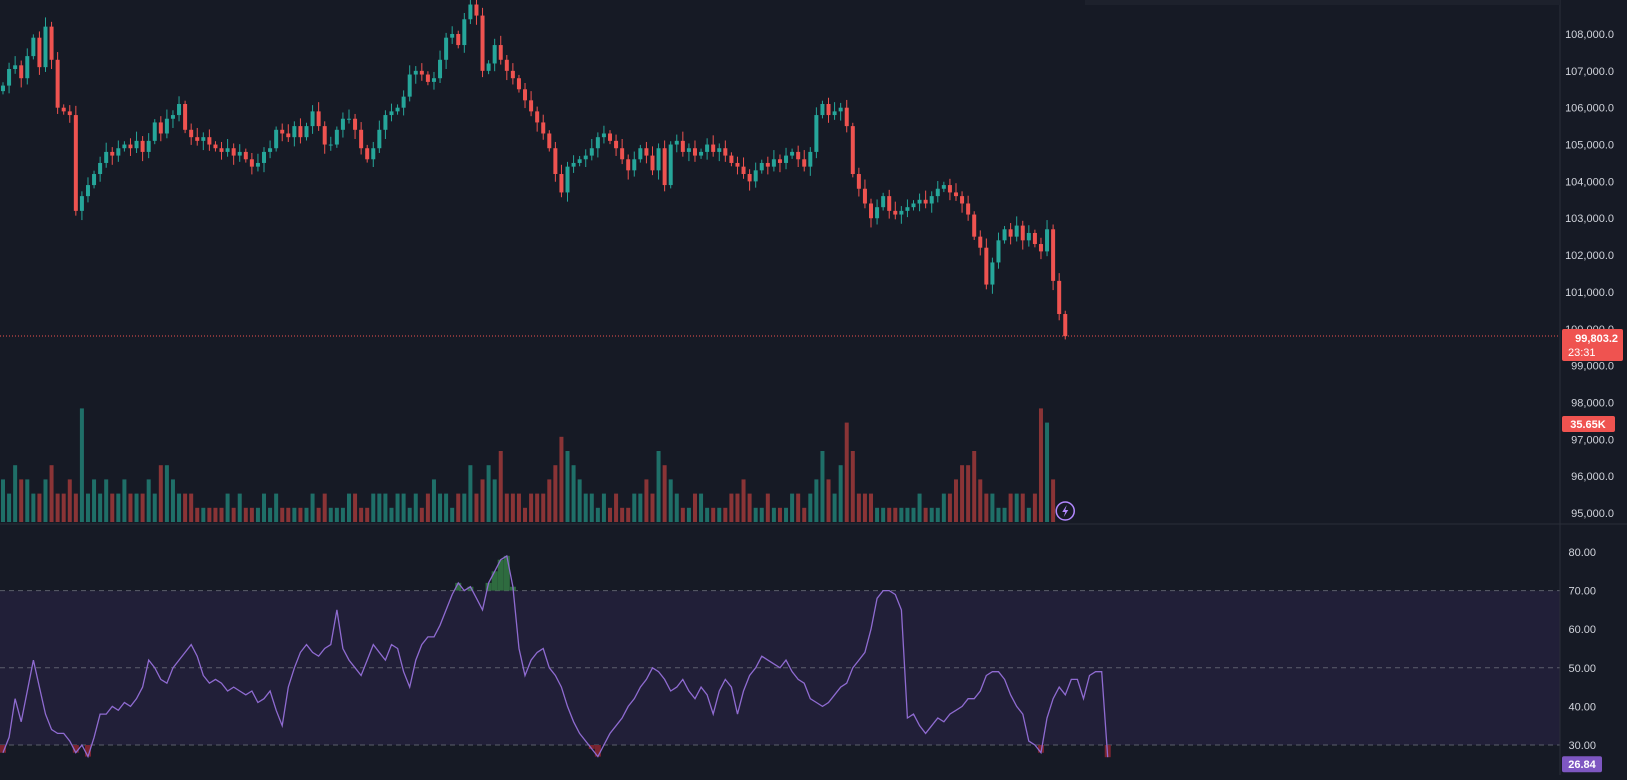 The width and height of the screenshot is (1627, 780). What do you see at coordinates (1588, 424) in the screenshot?
I see `volume-badge` at bounding box center [1588, 424].